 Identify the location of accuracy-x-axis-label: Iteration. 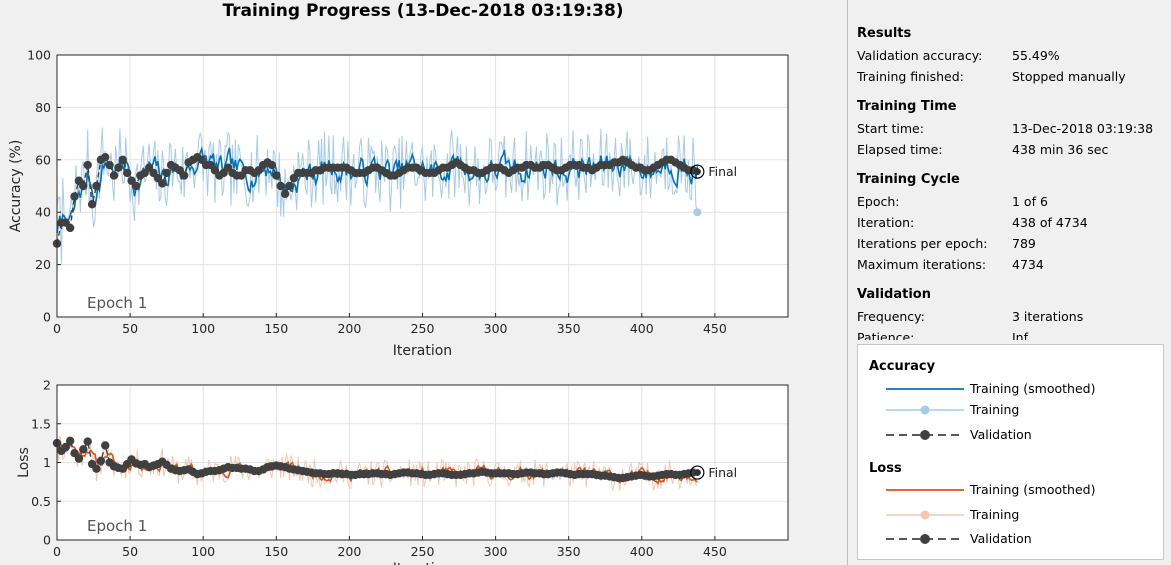
(422, 351).